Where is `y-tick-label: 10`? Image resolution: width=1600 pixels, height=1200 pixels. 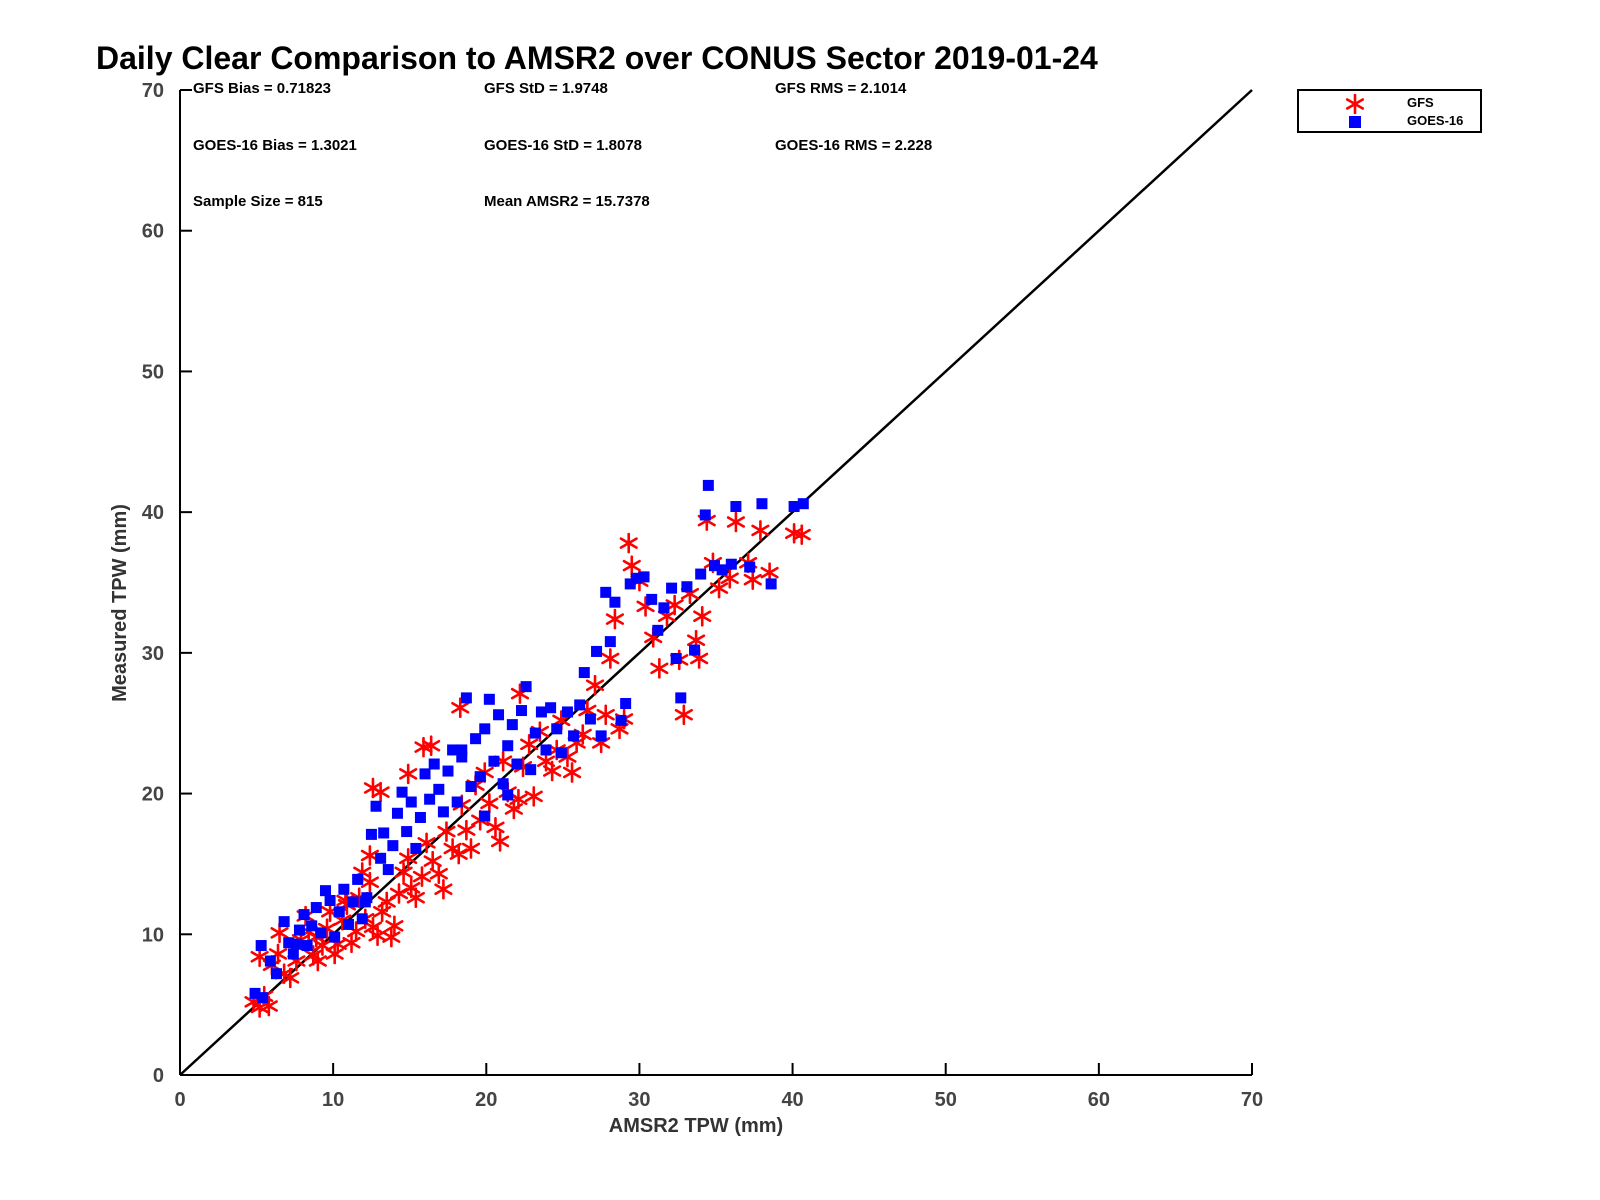 y-tick-label: 10 is located at coordinates (153, 935).